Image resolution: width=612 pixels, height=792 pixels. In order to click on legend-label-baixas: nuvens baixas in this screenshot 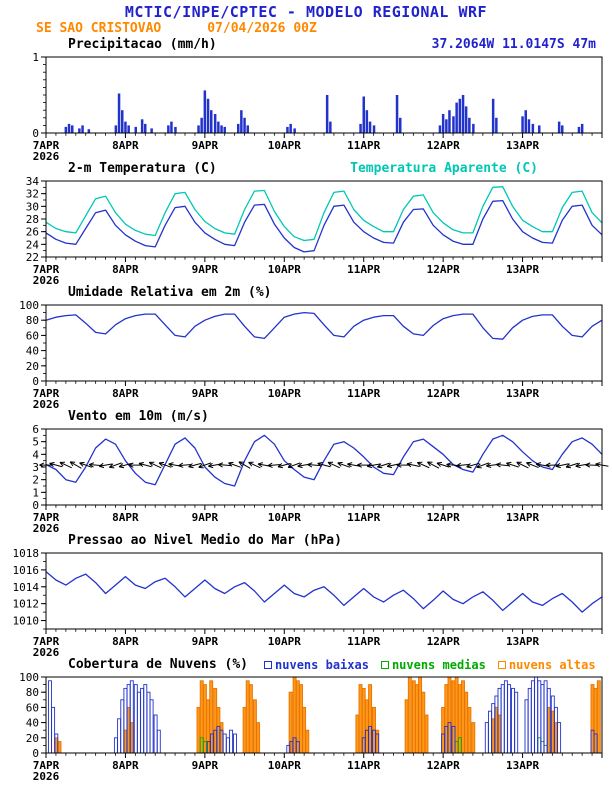, I will do `click(322, 665)`.